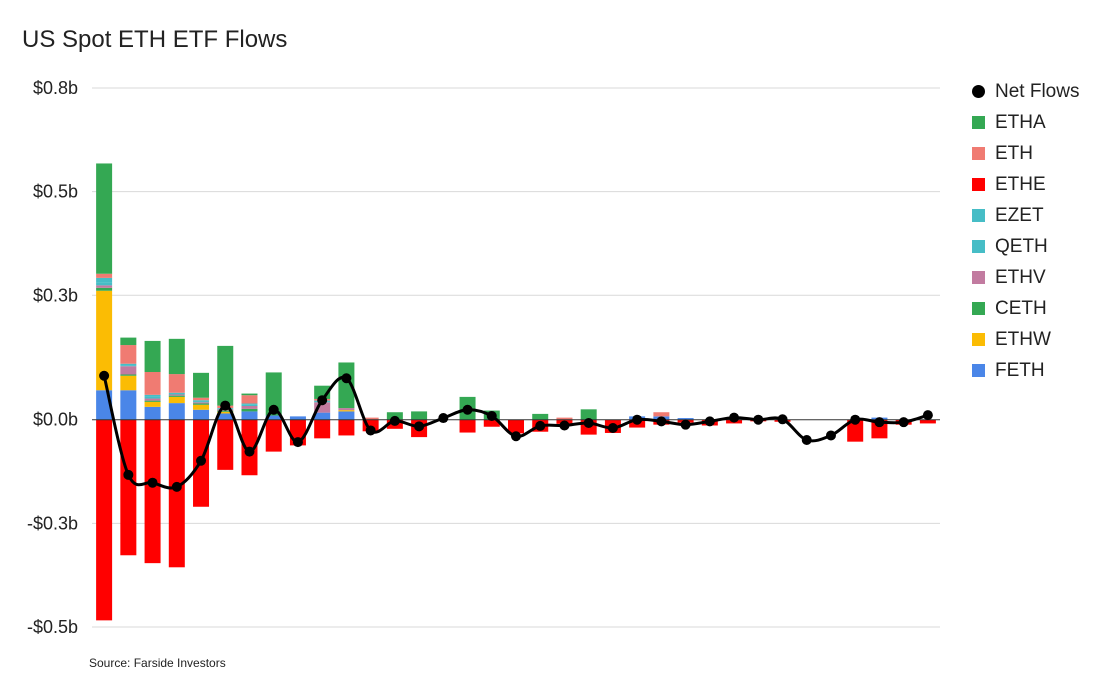 The height and width of the screenshot is (692, 1108). Describe the element at coordinates (1023, 339) in the screenshot. I see `legend-label: ETHW` at that location.